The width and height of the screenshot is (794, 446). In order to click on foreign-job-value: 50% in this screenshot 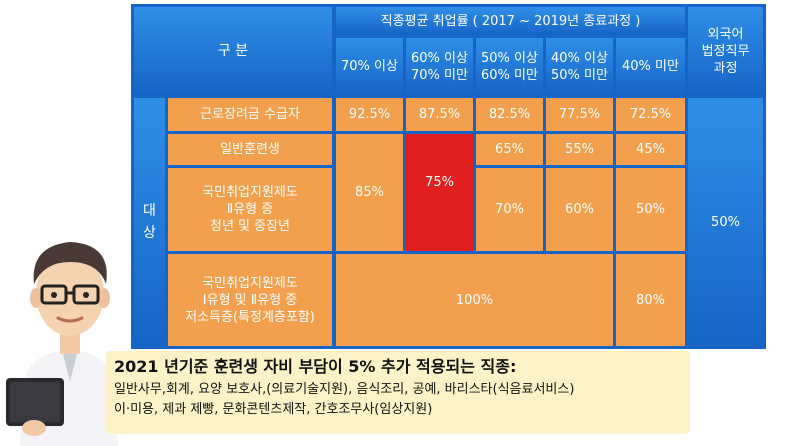, I will do `click(725, 222)`.